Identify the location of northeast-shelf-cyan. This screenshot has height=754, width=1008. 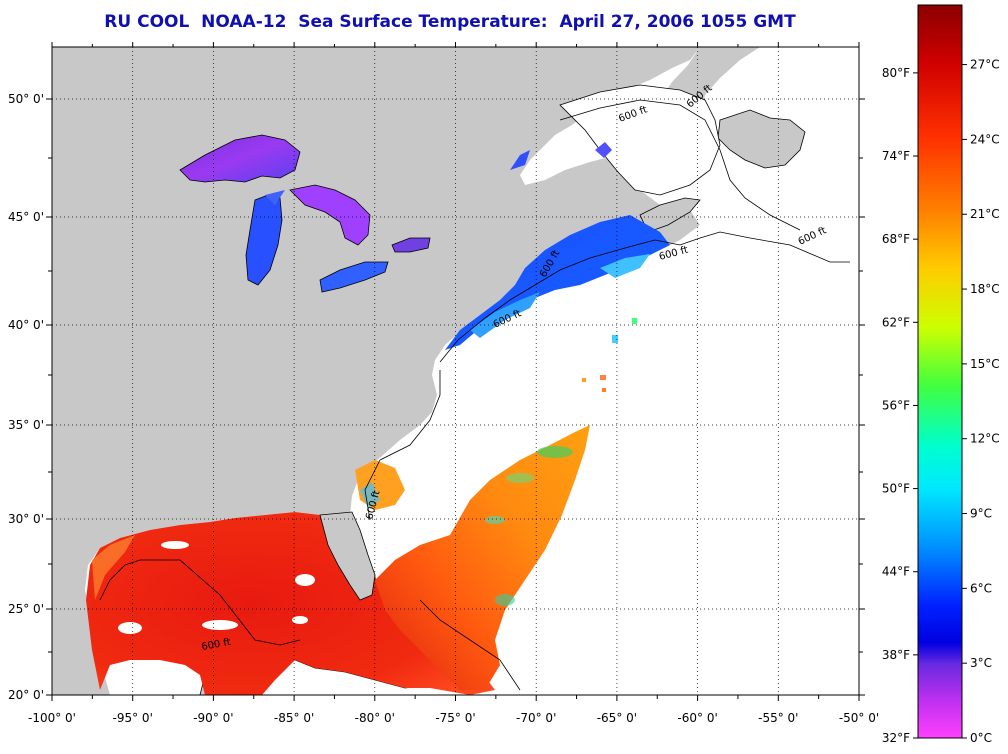
(505, 315).